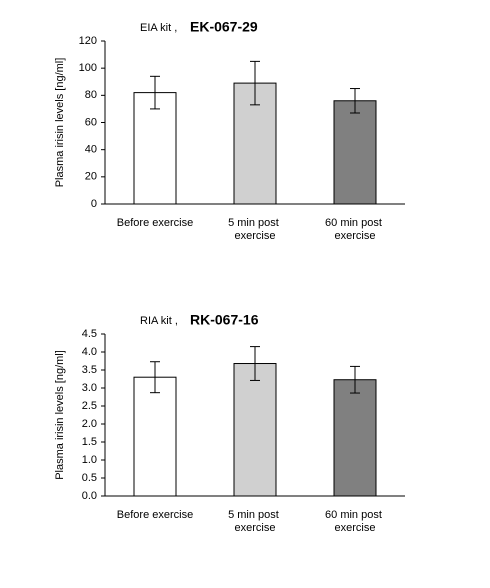  What do you see at coordinates (224, 320) in the screenshot?
I see `chart-subtitle: RK-067-16` at bounding box center [224, 320].